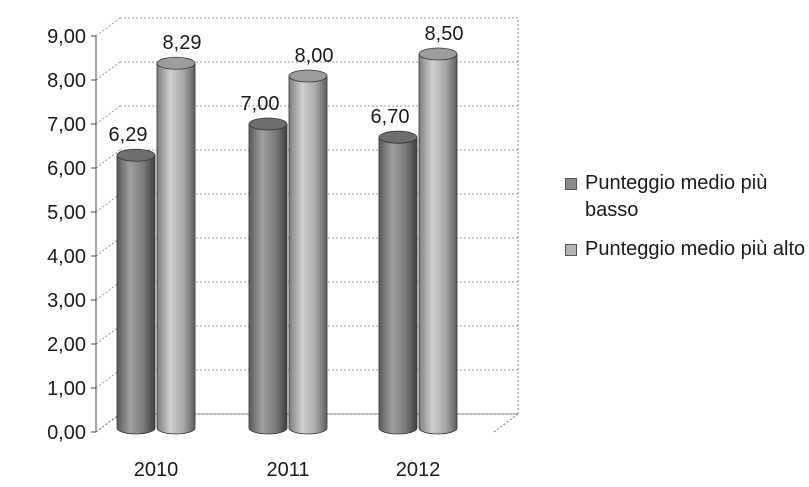  What do you see at coordinates (390, 117) in the screenshot?
I see `data-label: 6,70` at bounding box center [390, 117].